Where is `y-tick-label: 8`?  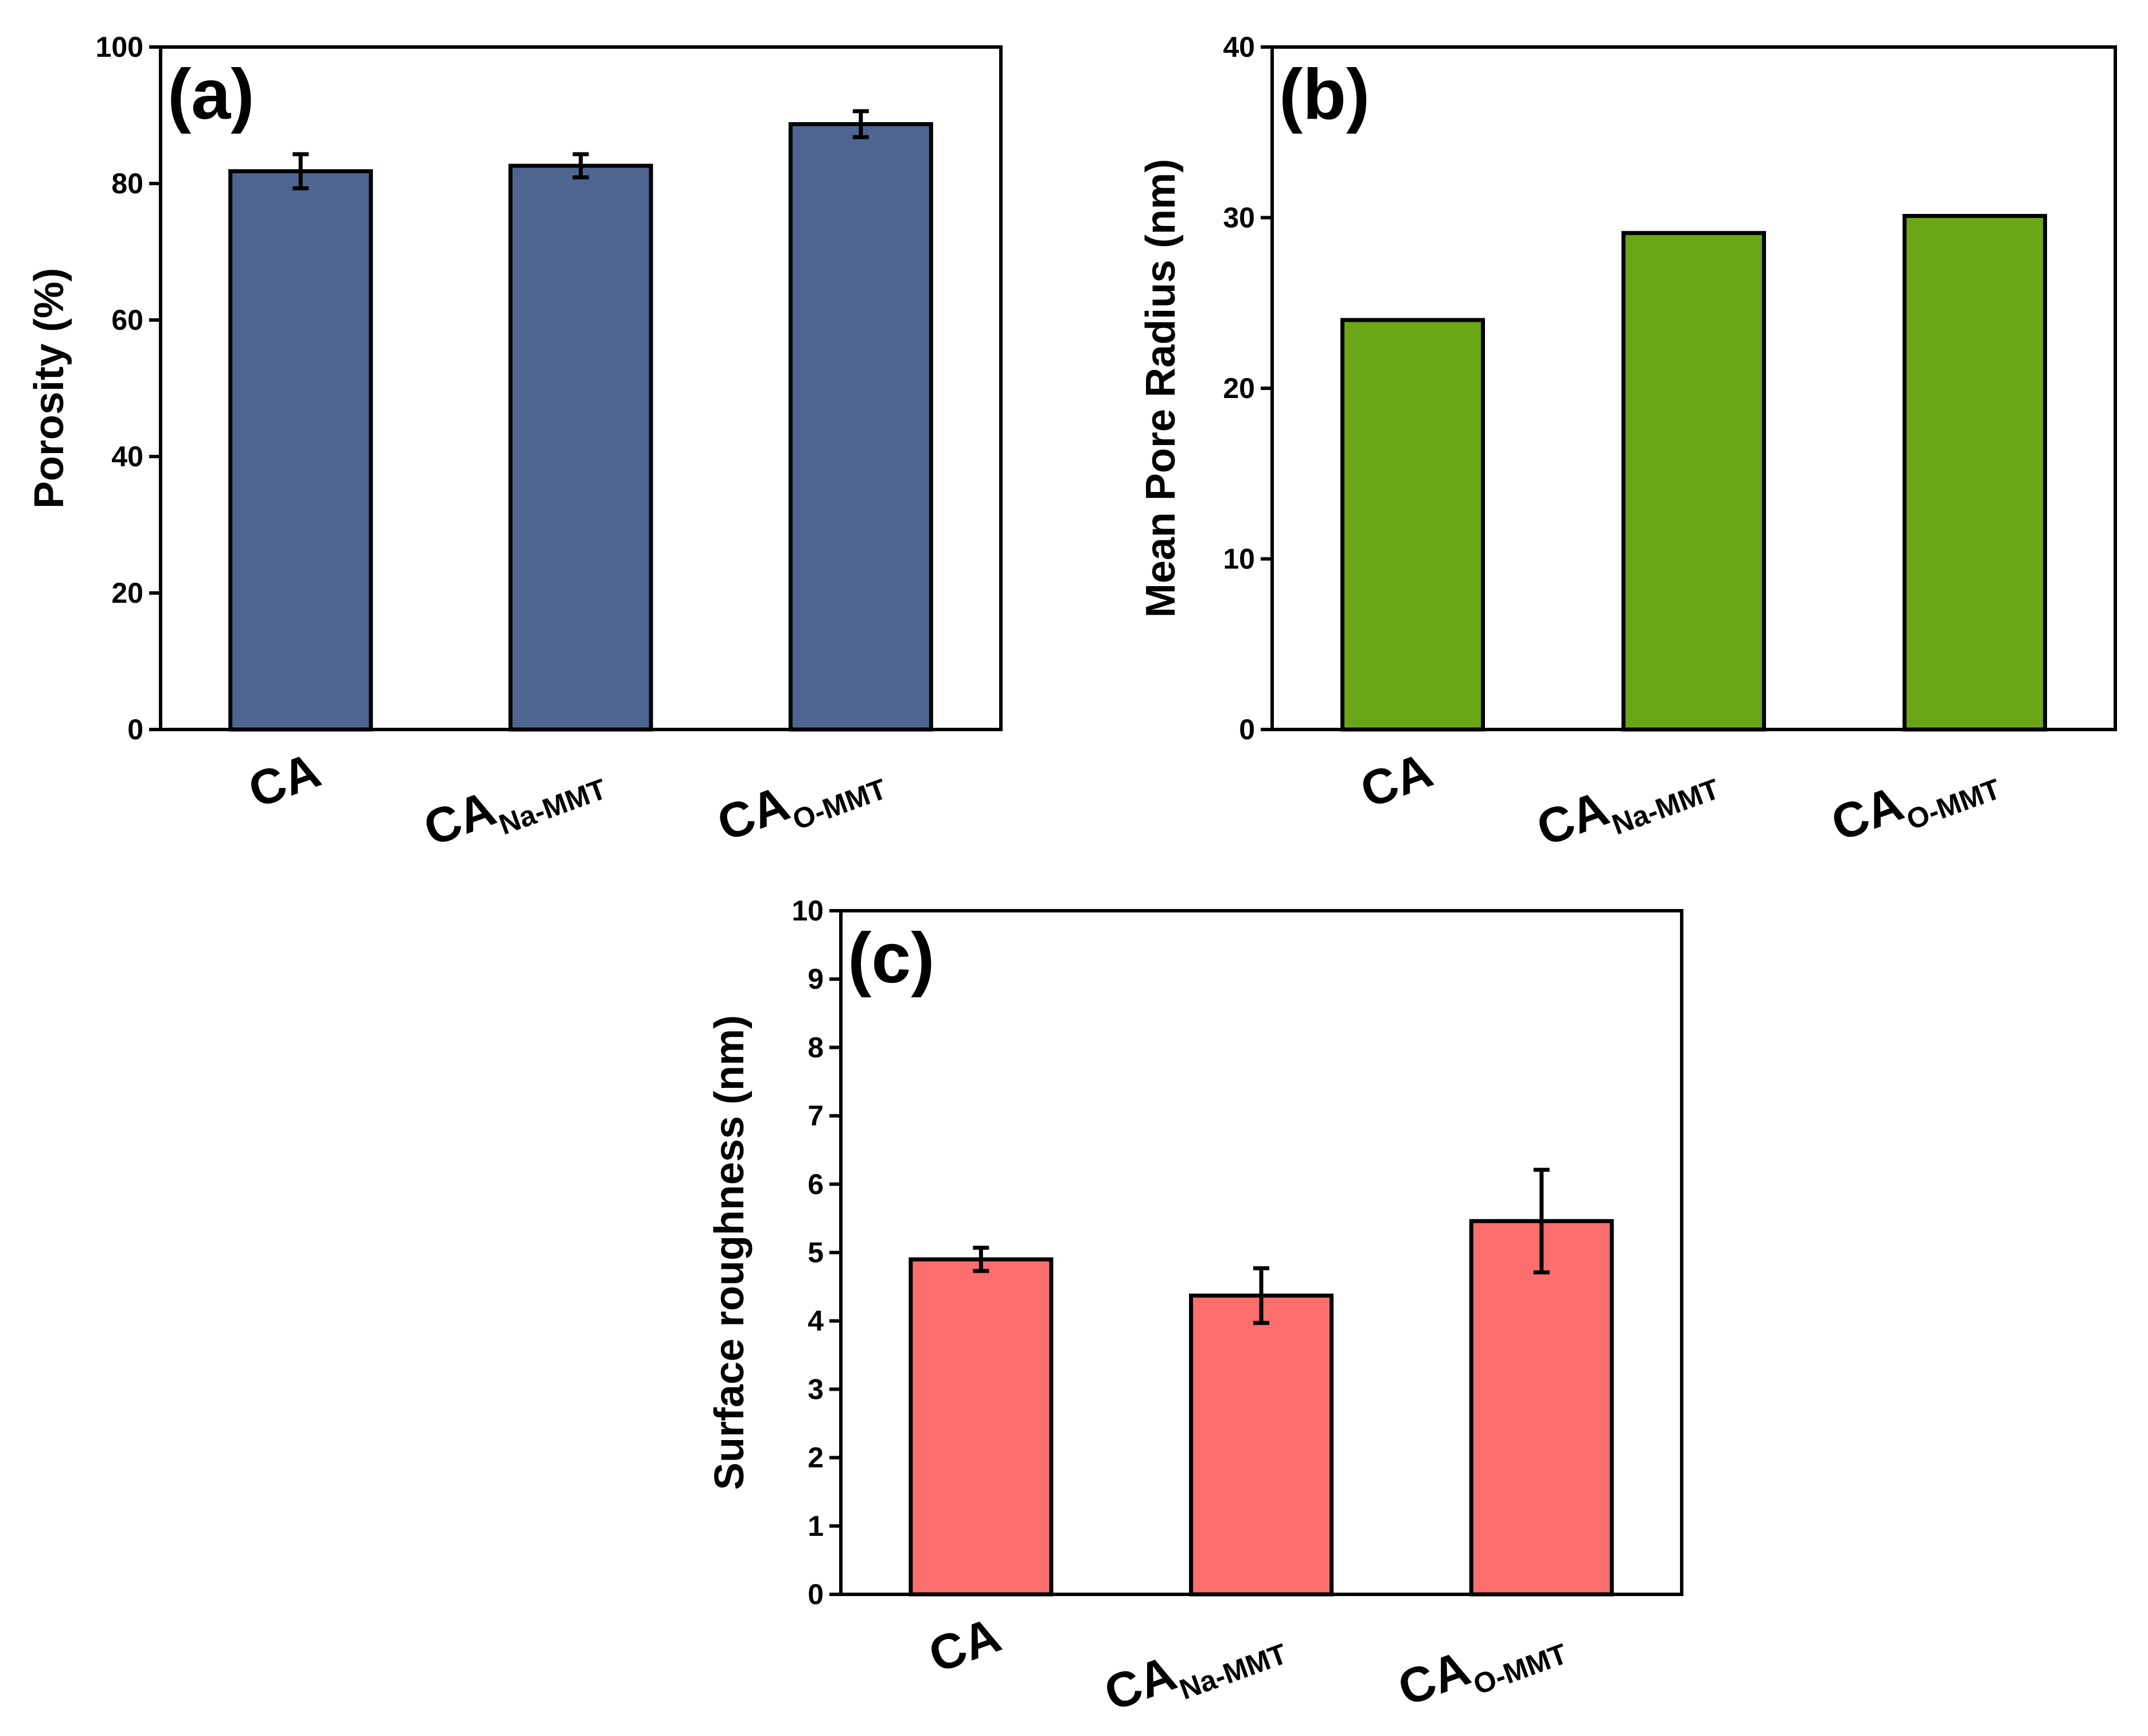
y-tick-label: 8 is located at coordinates (816, 1047).